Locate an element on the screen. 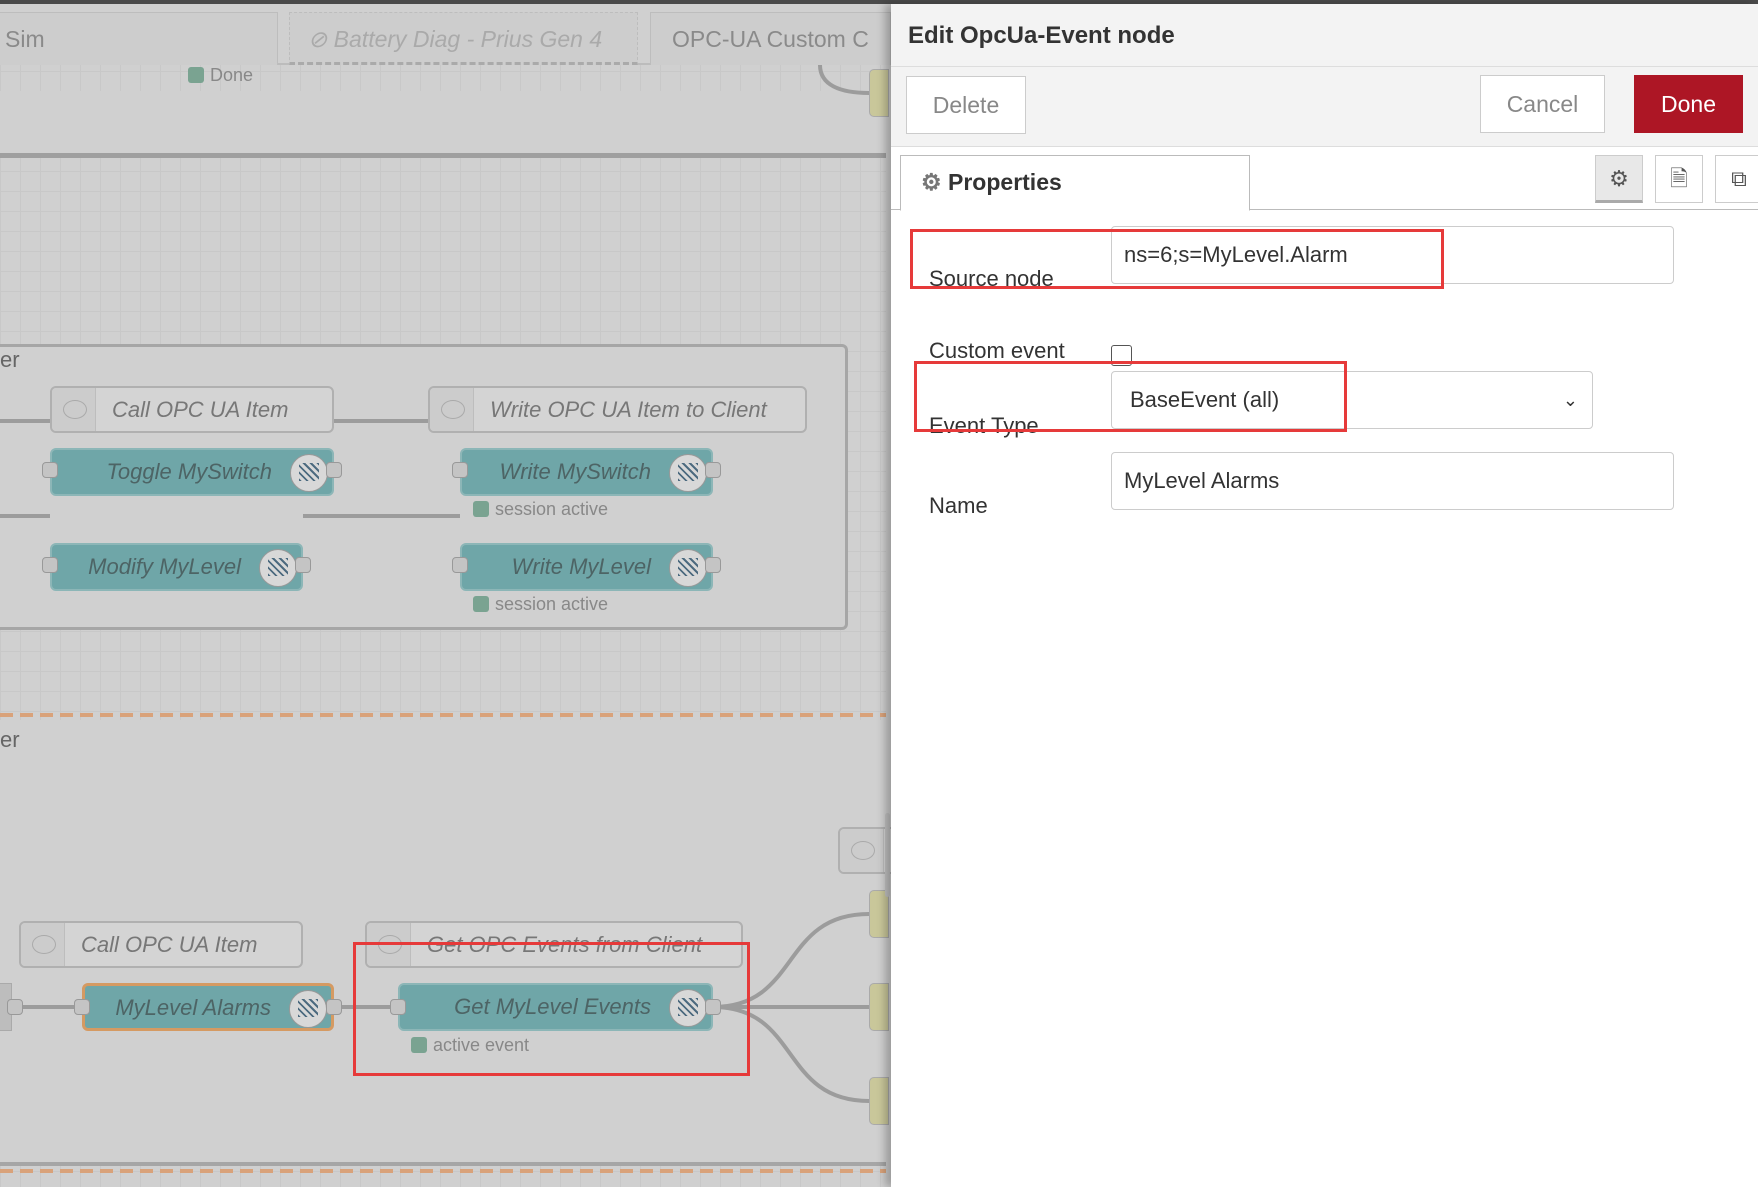  event-type-label: Event Type is located at coordinates (984, 425).